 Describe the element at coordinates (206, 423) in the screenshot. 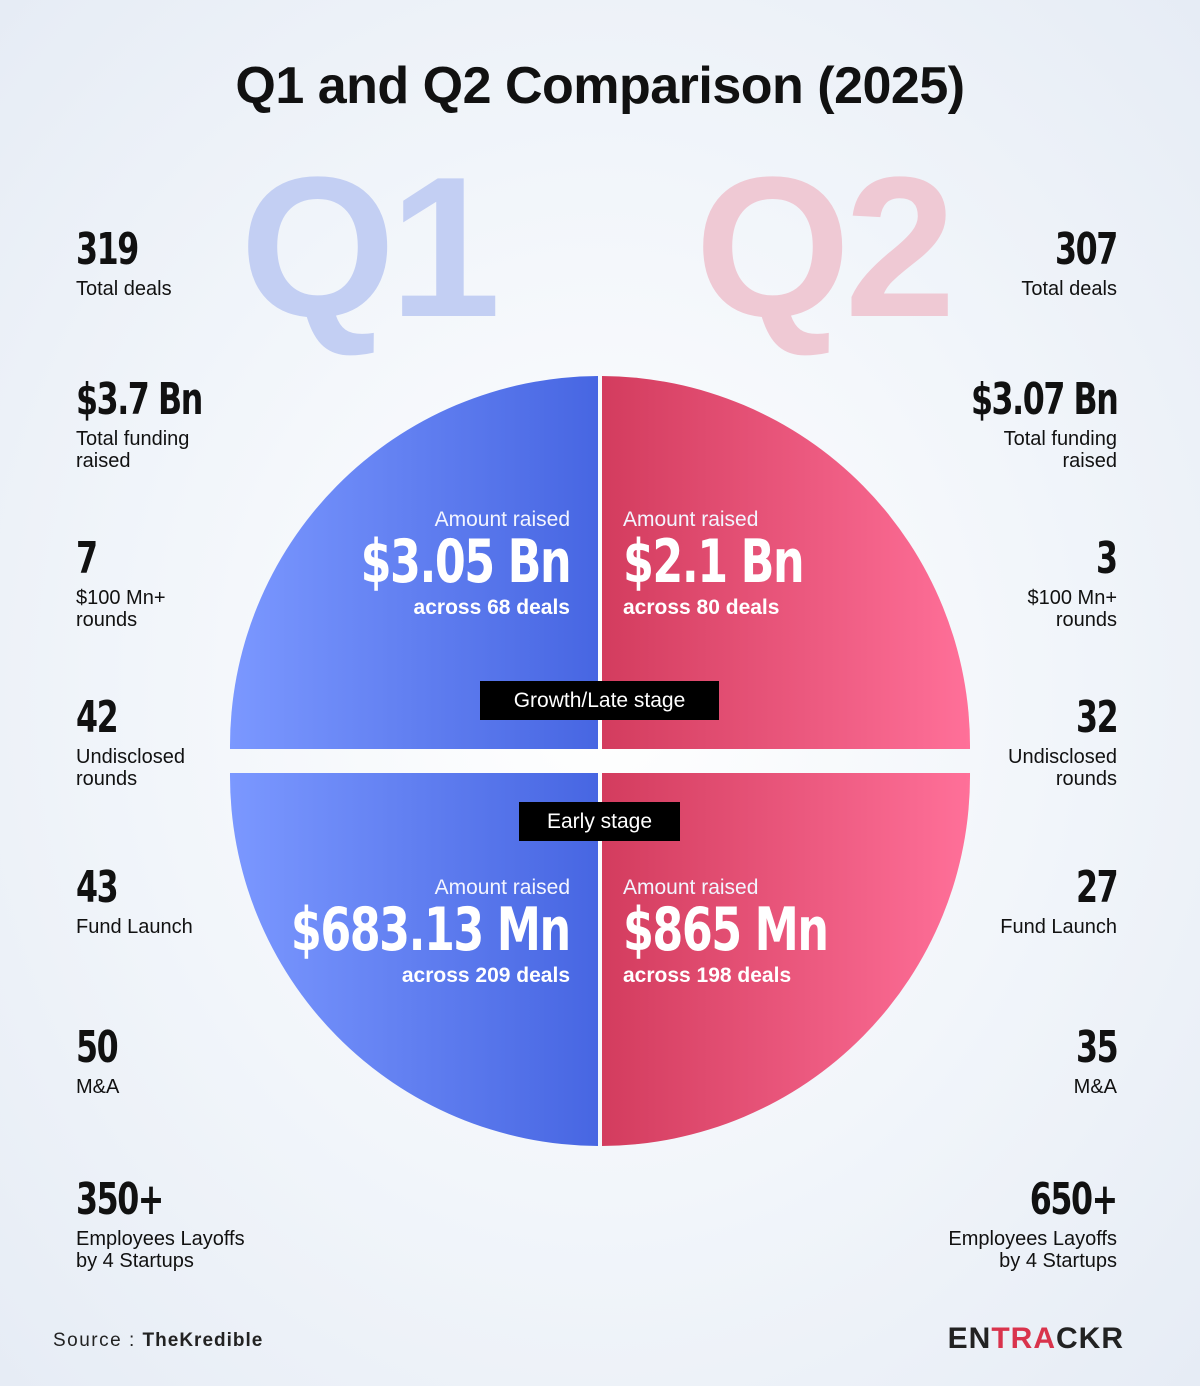

I see `q1-stat-total-funding: $3.7 Bn Total funding raised` at that location.